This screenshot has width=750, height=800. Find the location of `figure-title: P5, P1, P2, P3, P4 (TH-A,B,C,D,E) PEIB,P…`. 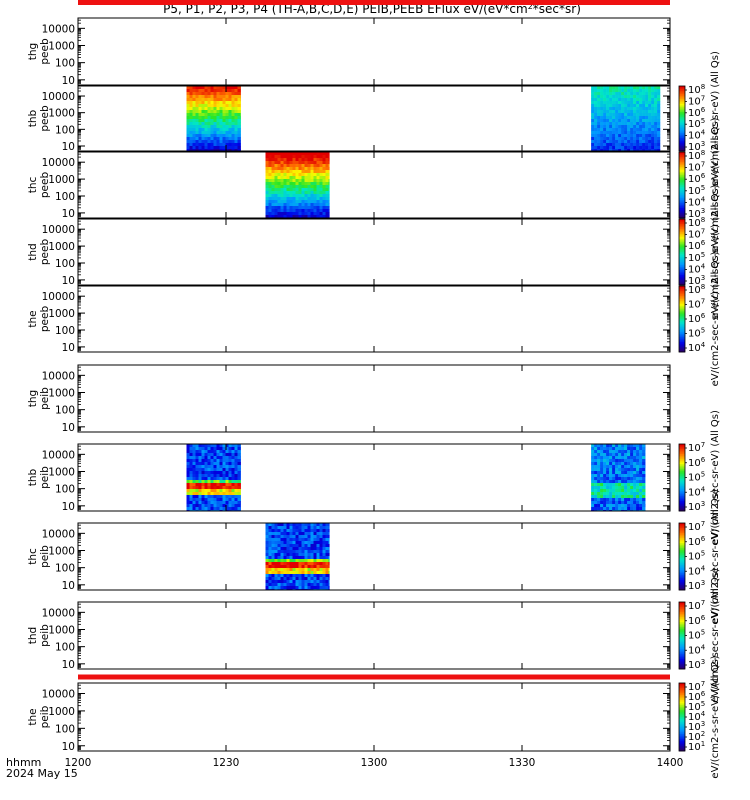

figure-title: P5, P1, P2, P3, P4 (TH-A,B,C,D,E) PEIB,P… is located at coordinates (372, 9).